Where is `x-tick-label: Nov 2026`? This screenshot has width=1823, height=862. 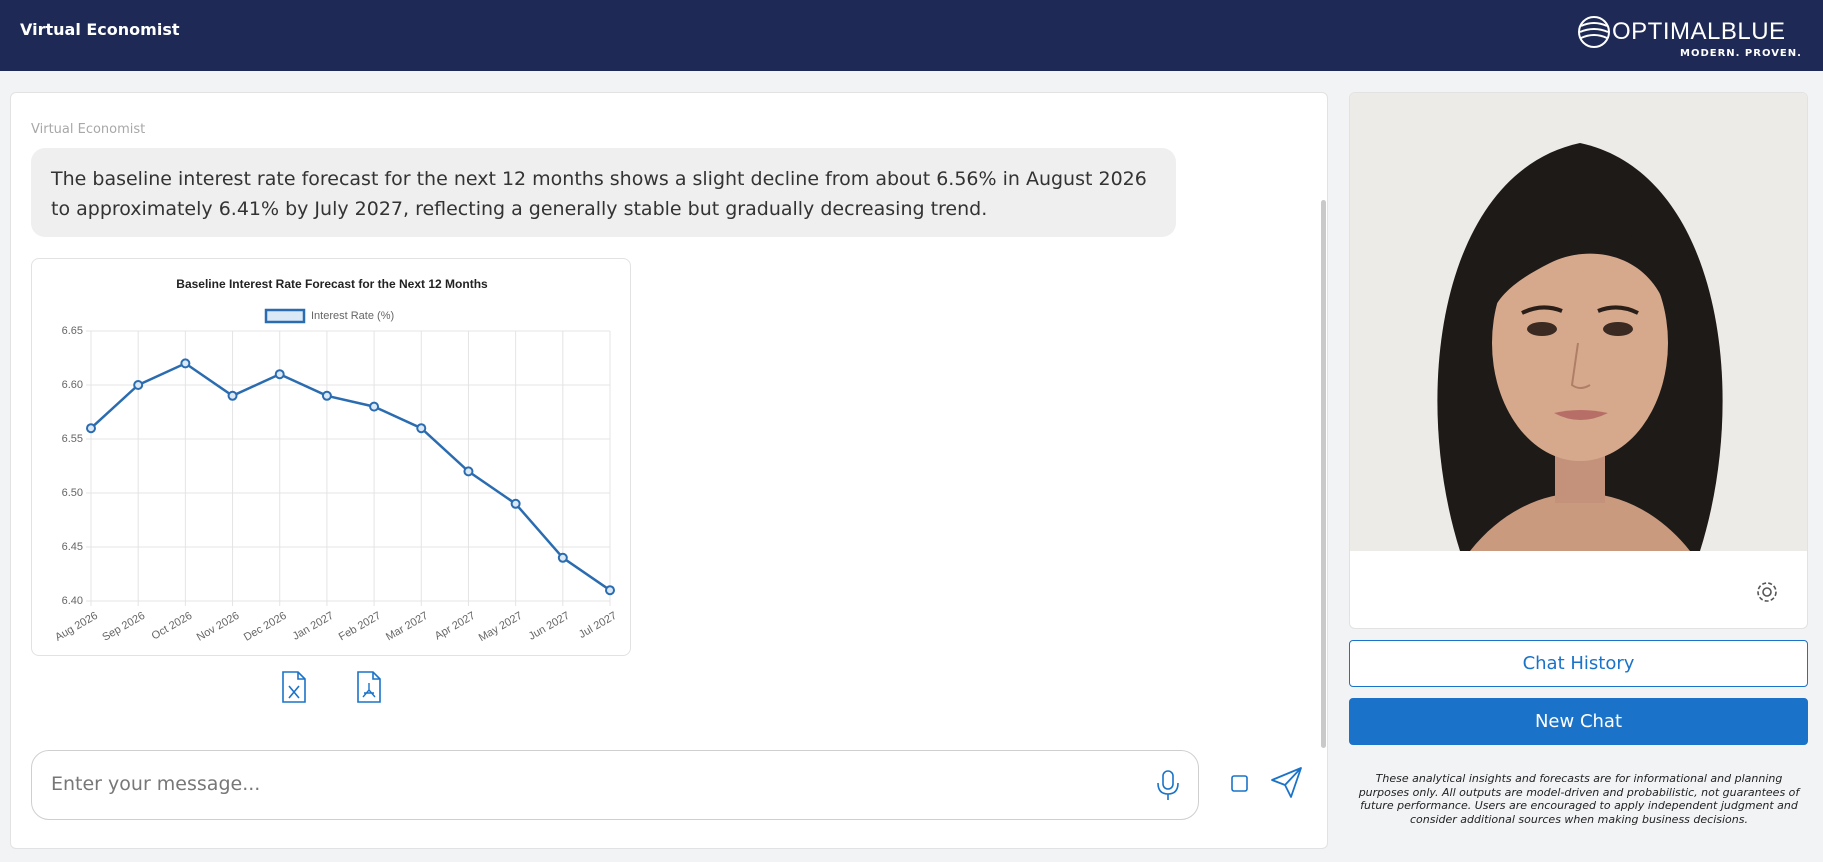
x-tick-label: Nov 2026 is located at coordinates (218, 627).